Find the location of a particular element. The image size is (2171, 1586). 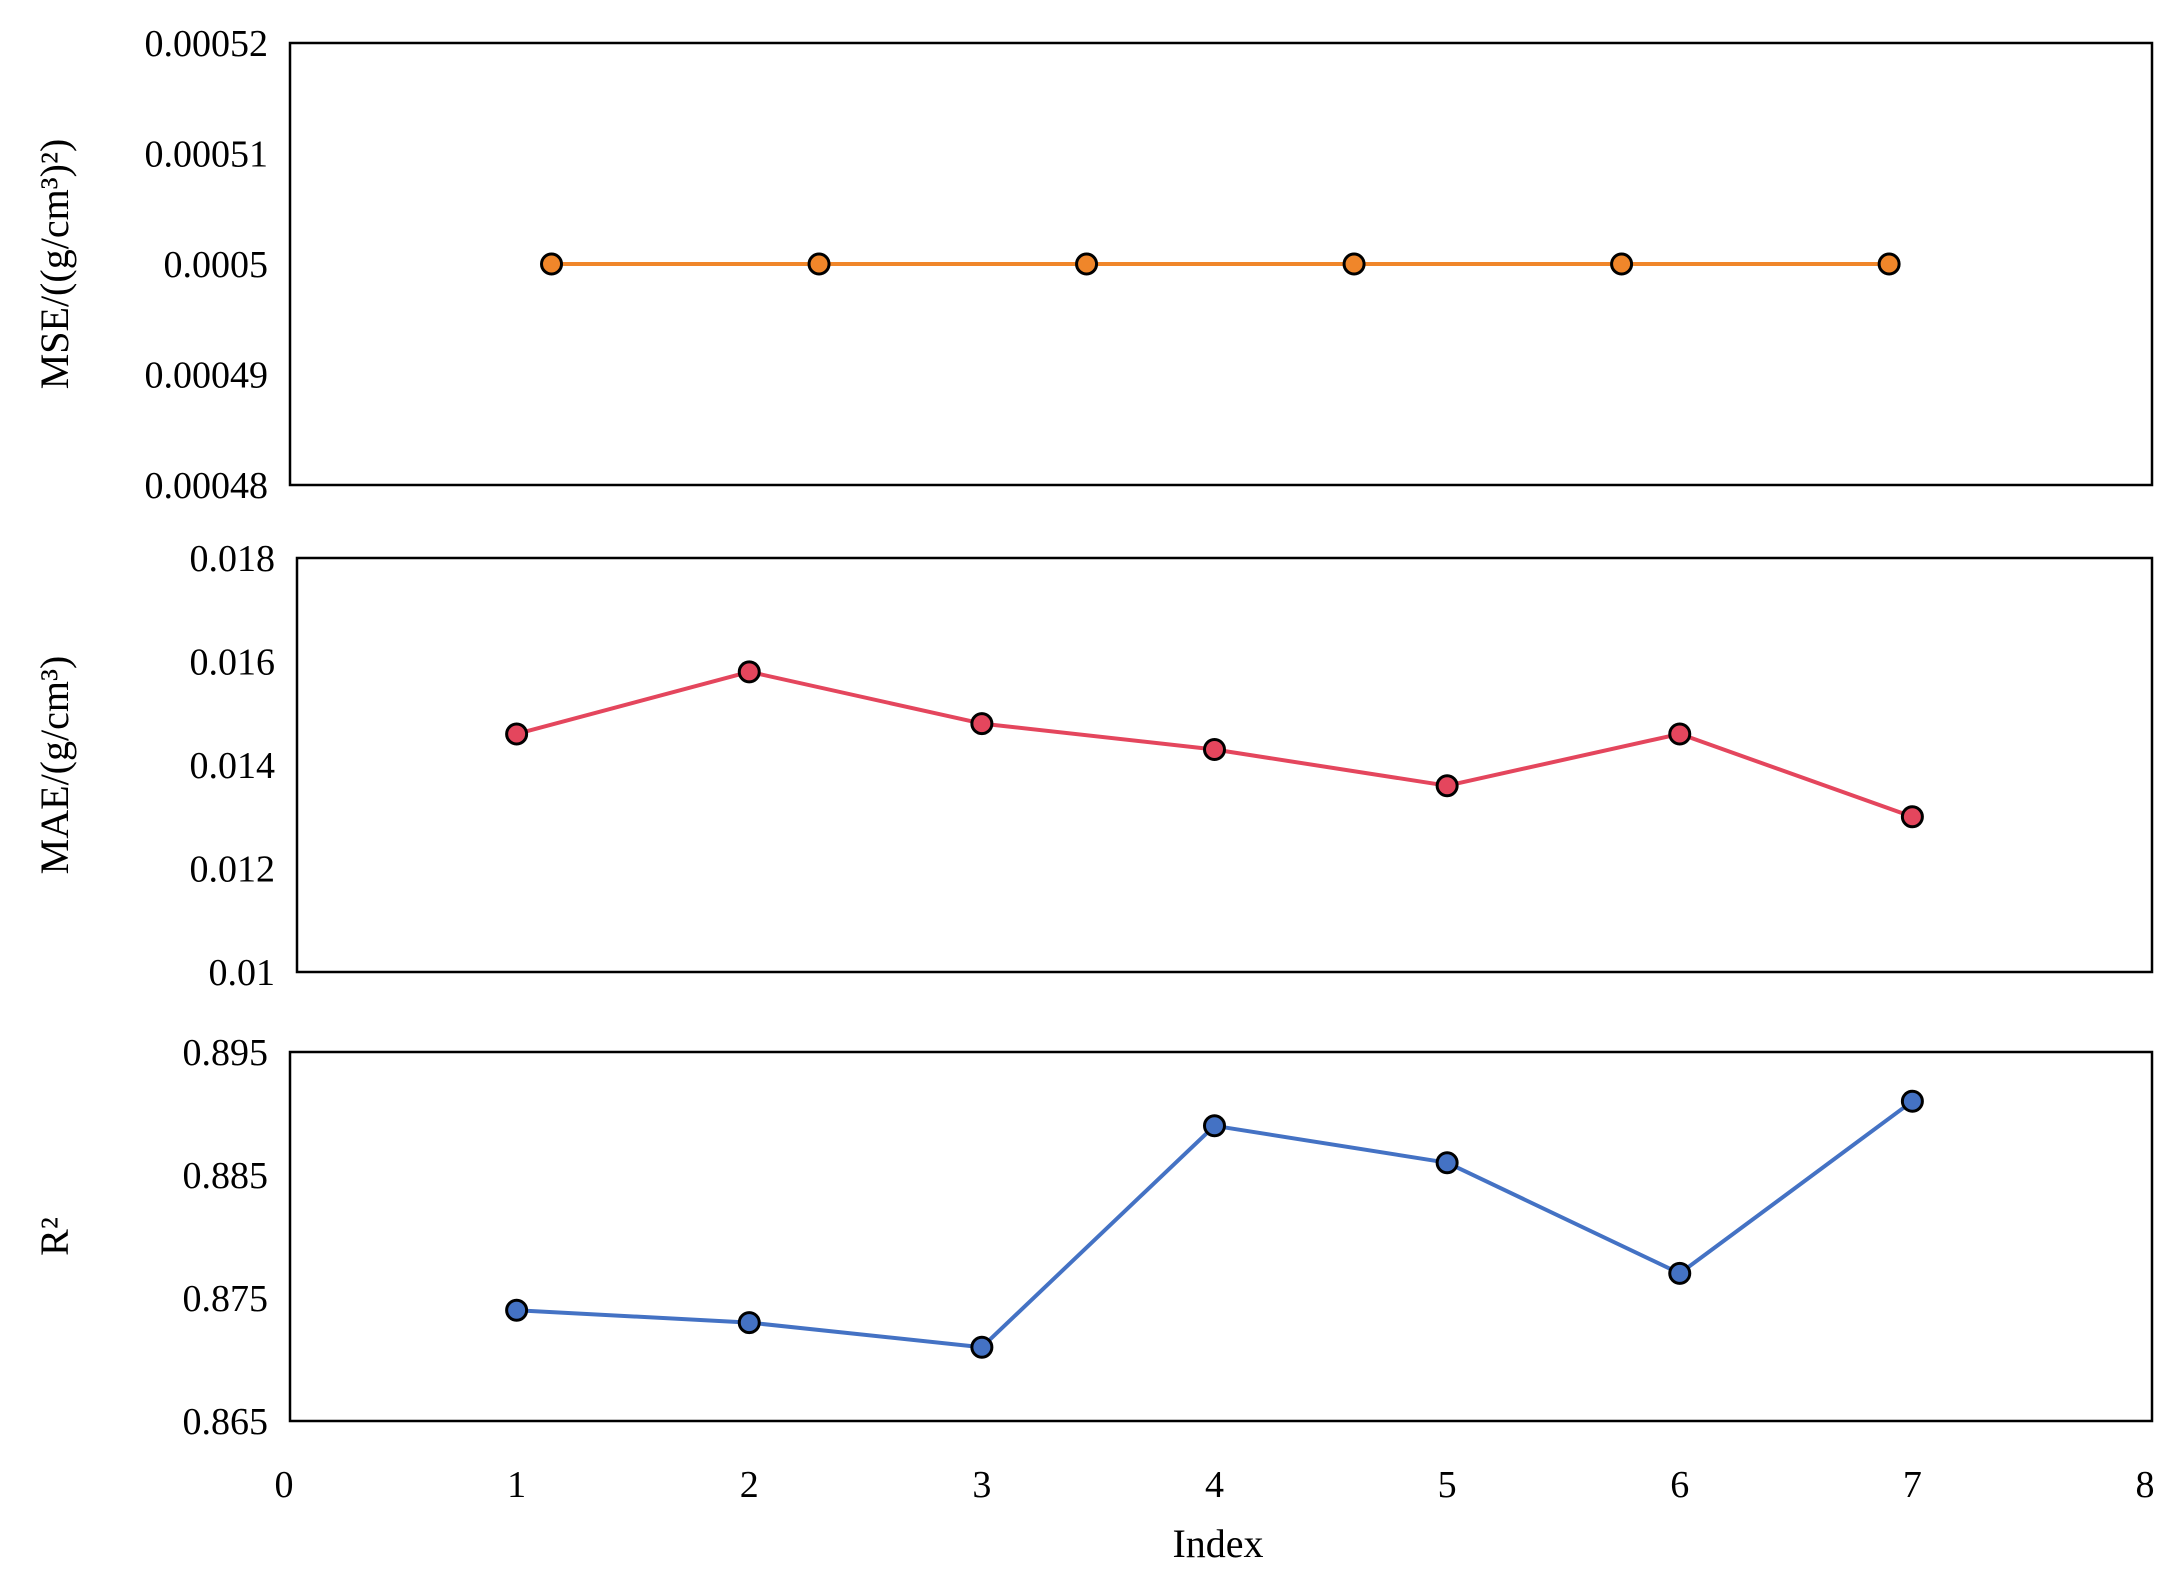

x-tick-label: 2 is located at coordinates (749, 1485).